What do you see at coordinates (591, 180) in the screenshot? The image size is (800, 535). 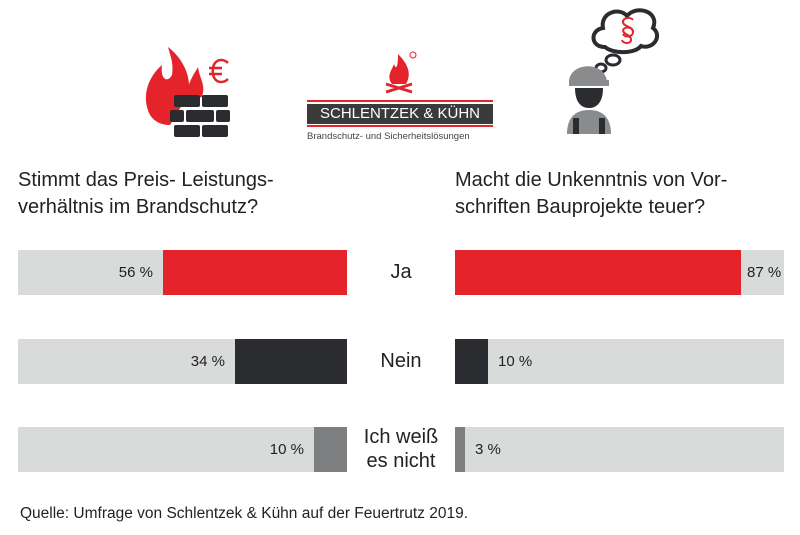 I see `right-title-line-1: Macht die Unkenntnis von Vor-` at bounding box center [591, 180].